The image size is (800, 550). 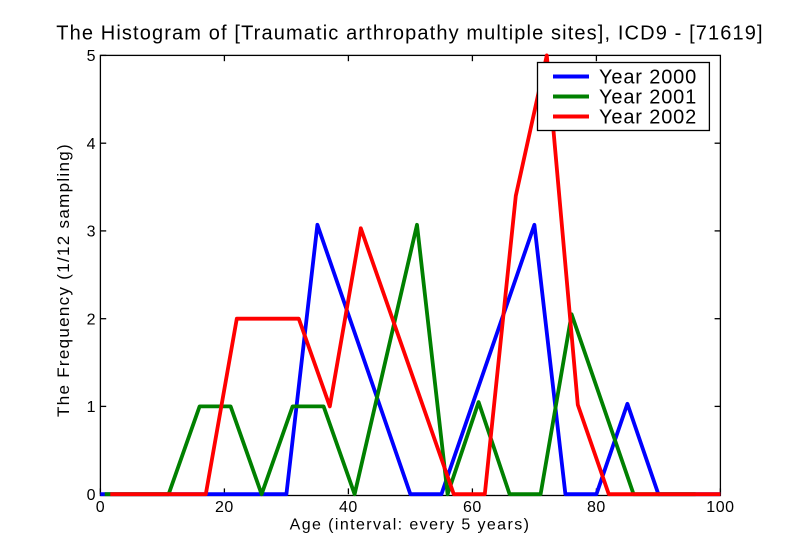 I want to click on svg-text: 1, so click(x=91, y=407).